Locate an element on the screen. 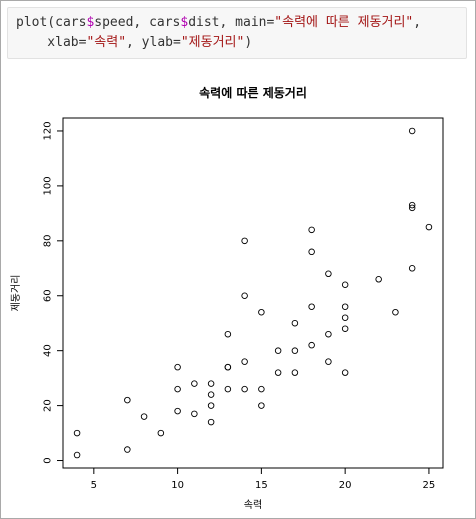 This screenshot has width=476, height=519. y-tick-label: 80 is located at coordinates (48, 240).